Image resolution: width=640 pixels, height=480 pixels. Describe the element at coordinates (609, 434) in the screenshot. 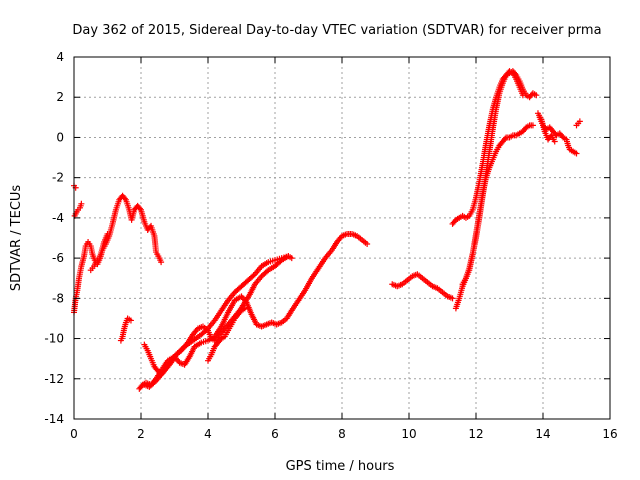

I see `x-tick-label: 16` at that location.